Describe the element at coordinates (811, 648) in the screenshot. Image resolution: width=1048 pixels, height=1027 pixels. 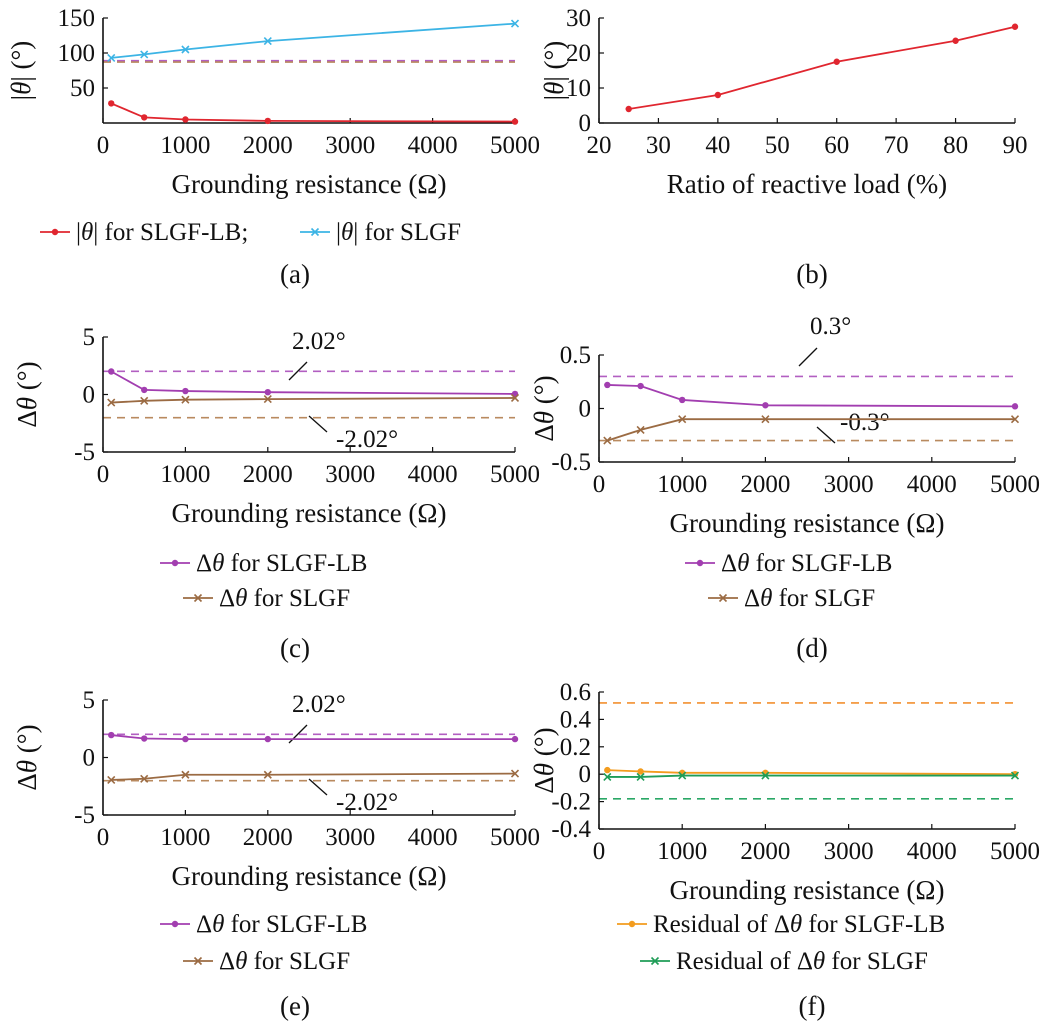
I see `panel-caption: (d)` at that location.